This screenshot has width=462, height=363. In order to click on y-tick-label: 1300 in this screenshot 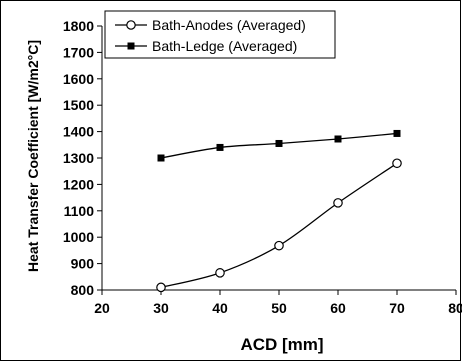, I will do `click(78, 158)`.